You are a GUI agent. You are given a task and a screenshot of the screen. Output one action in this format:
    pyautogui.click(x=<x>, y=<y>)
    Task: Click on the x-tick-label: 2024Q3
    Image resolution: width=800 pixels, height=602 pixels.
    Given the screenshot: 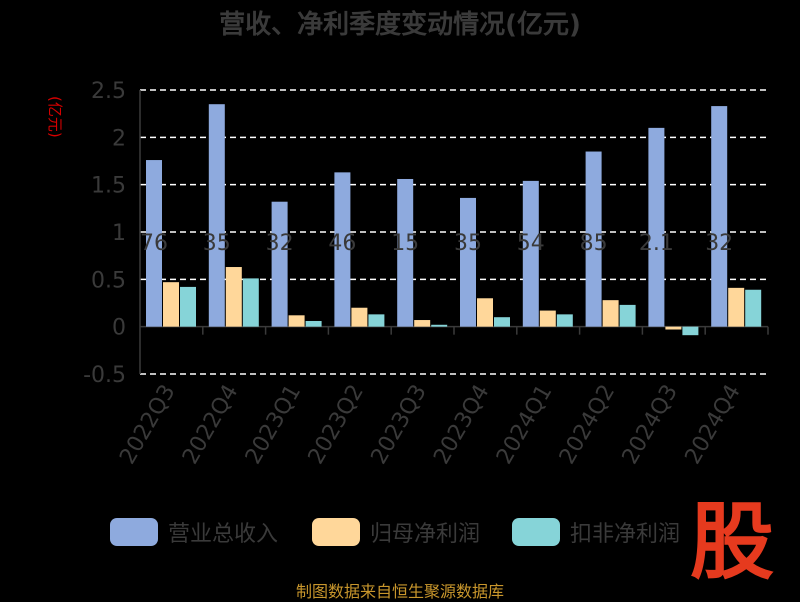 What is the action you would take?
    pyautogui.click(x=650, y=425)
    